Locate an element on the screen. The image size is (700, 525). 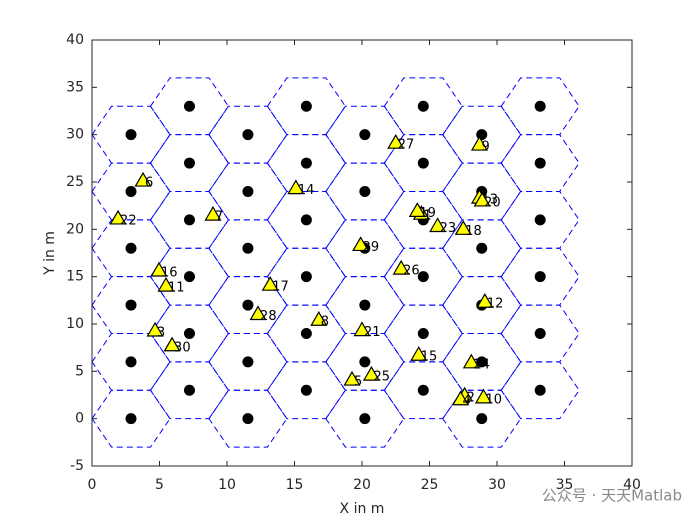
user-label: 19 is located at coordinates (427, 213).